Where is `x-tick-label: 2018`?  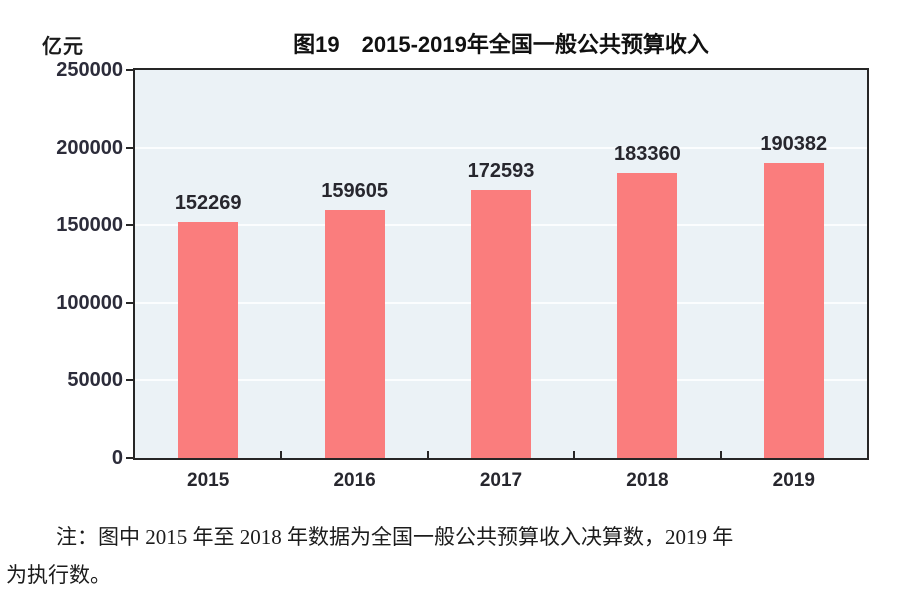 x-tick-label: 2018 is located at coordinates (647, 480).